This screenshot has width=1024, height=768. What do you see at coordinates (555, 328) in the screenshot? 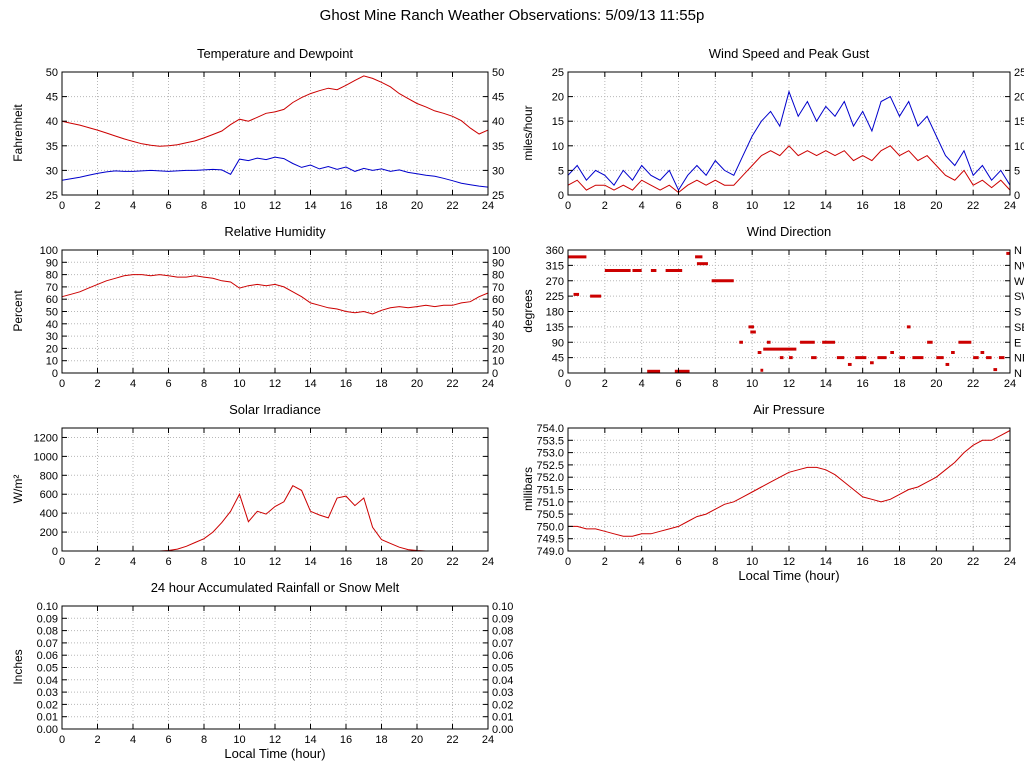
I see `svg-text: 135` at bounding box center [555, 328].